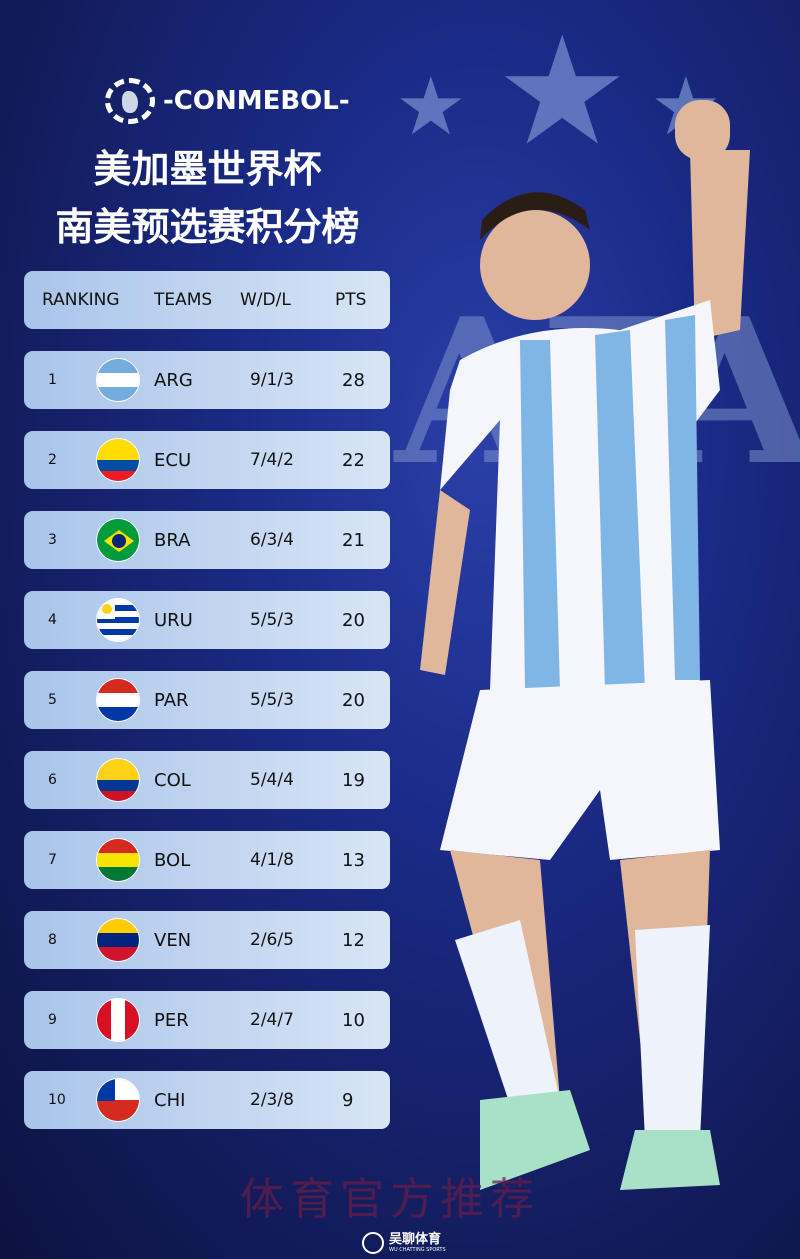  What do you see at coordinates (353, 1020) in the screenshot?
I see `points: 10` at bounding box center [353, 1020].